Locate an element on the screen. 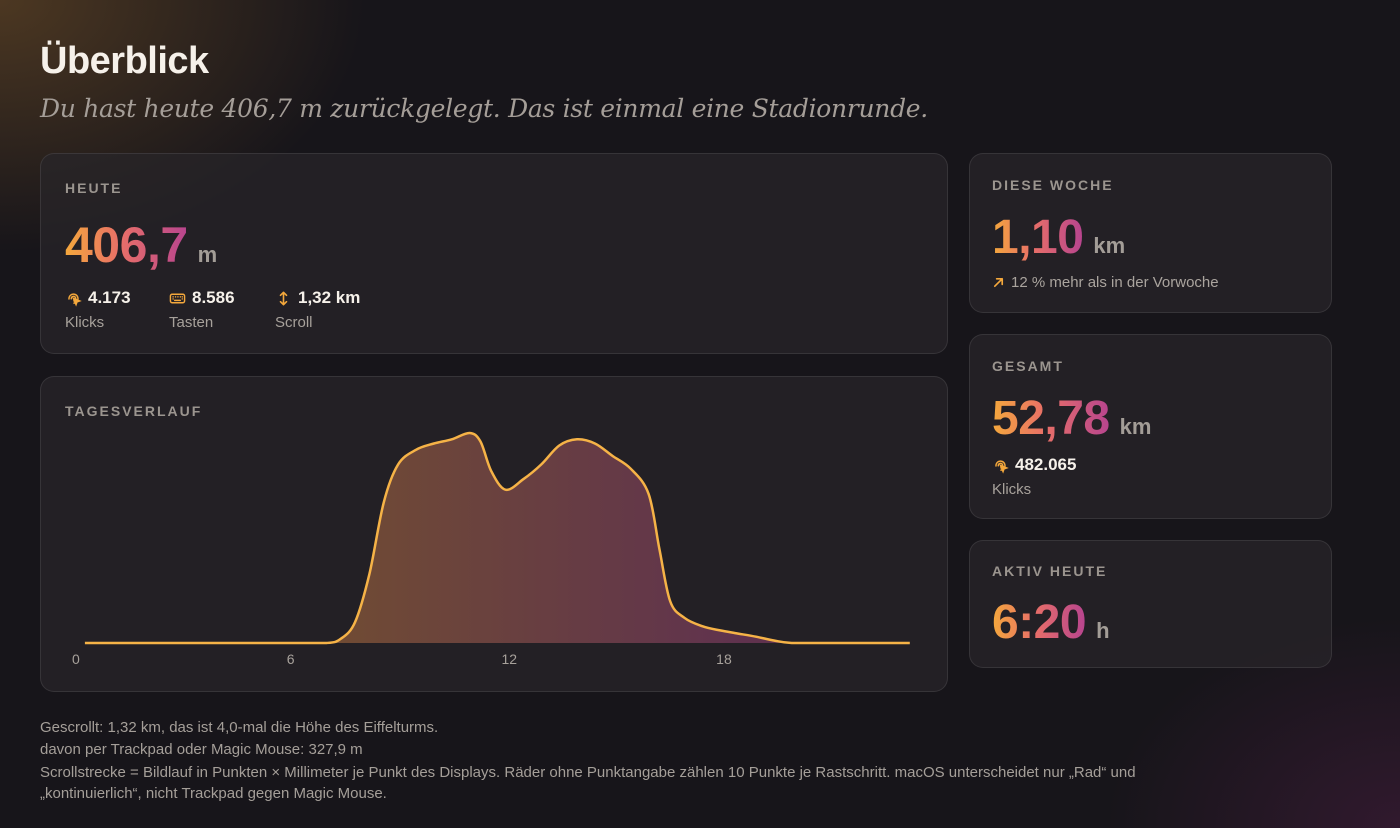 The height and width of the screenshot is (828, 1400). active-card: AKTIV HEUTE 6:20 h is located at coordinates (1150, 604).